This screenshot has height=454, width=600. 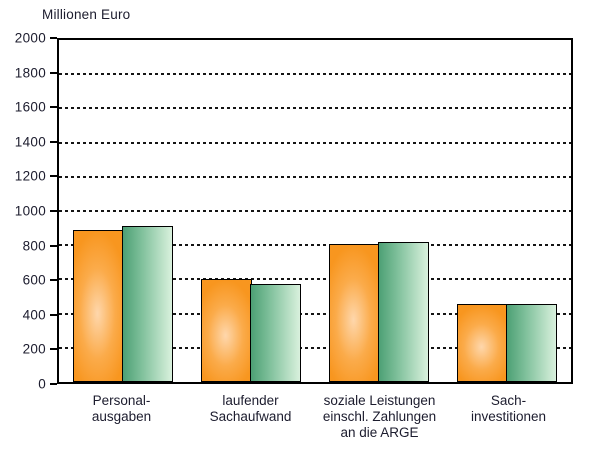 I want to click on x-category-label-4: Sach- investitionen, so click(x=508, y=408).